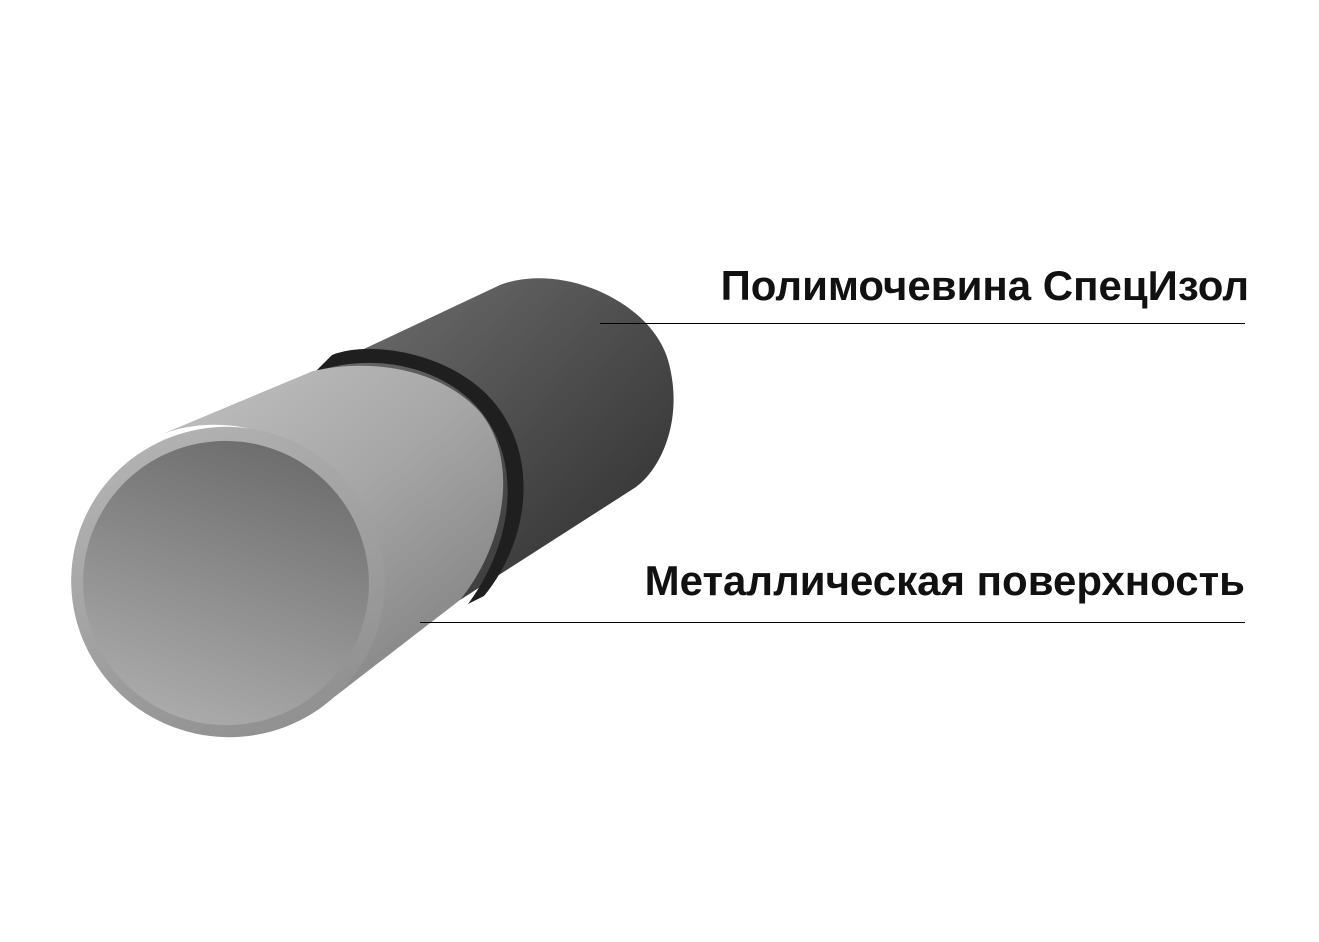 This screenshot has width=1319, height=942. Describe the element at coordinates (984, 285) in the screenshot. I see `coating-label: Полимочевина СпецИзол` at that location.